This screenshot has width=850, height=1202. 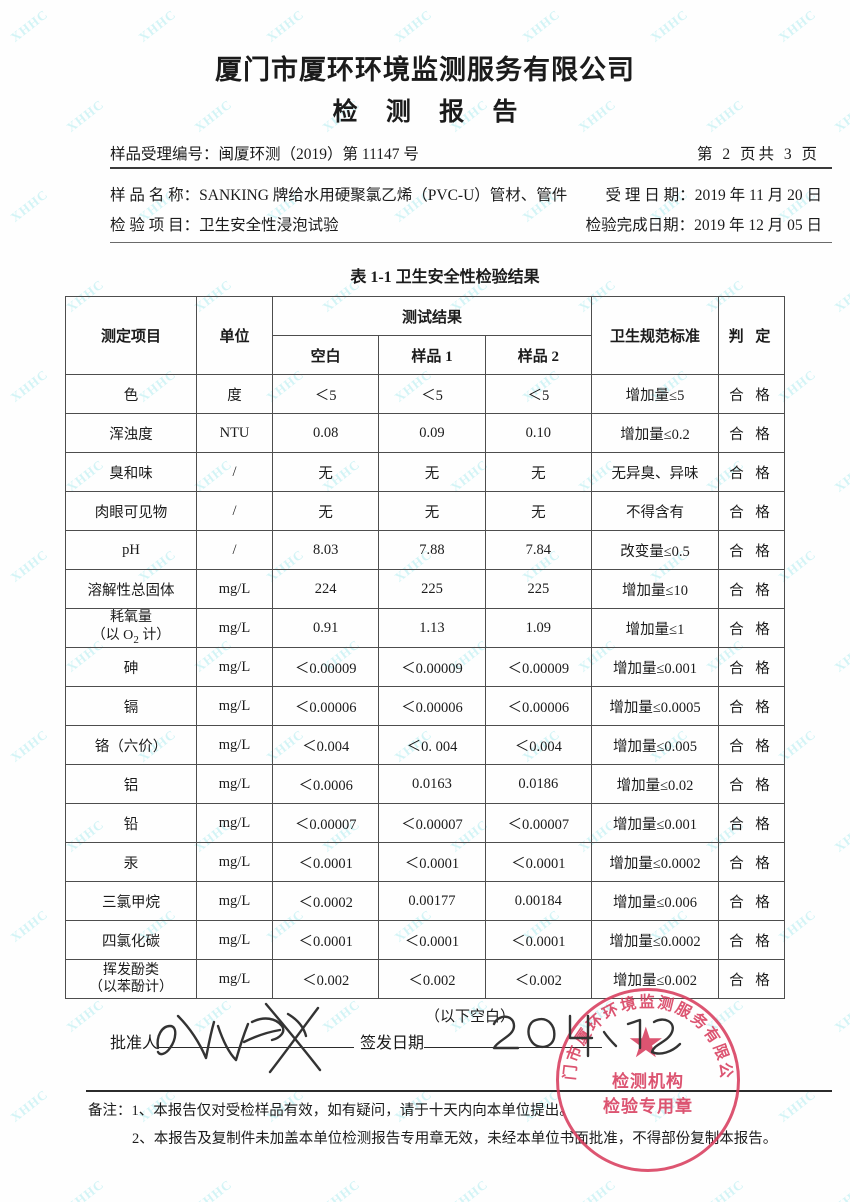 What do you see at coordinates (234, 433) in the screenshot?
I see `cell-unit: NTU` at bounding box center [234, 433].